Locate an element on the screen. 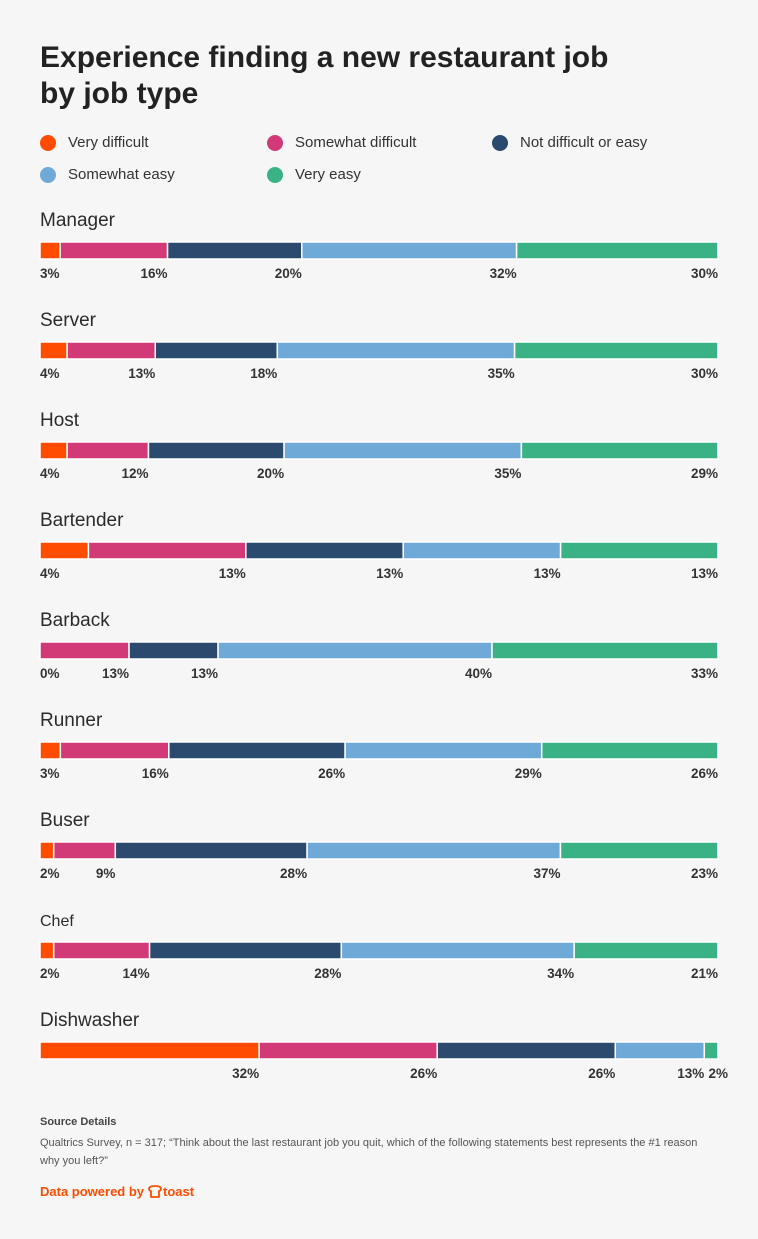  value-label: 14% is located at coordinates (136, 973).